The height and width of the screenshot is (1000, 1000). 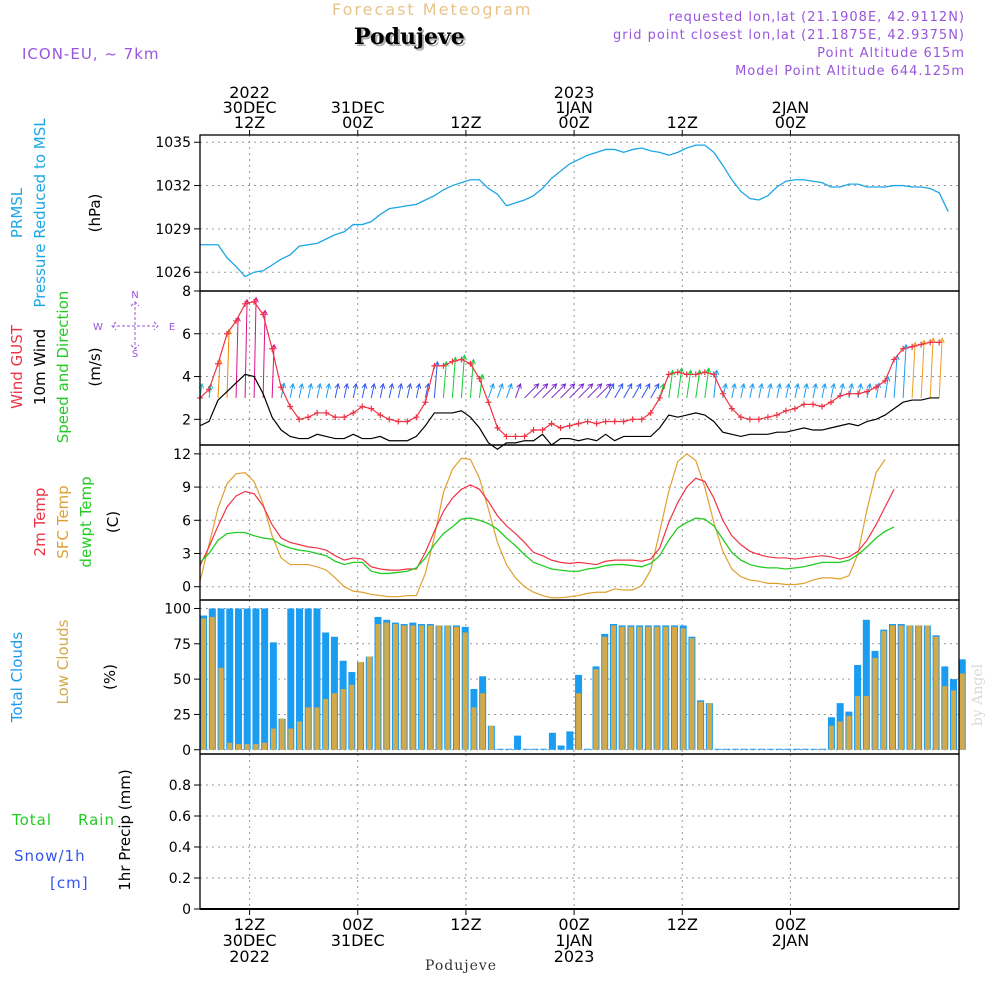 What do you see at coordinates (186, 555) in the screenshot?
I see `temp-tick-label: 3` at bounding box center [186, 555].